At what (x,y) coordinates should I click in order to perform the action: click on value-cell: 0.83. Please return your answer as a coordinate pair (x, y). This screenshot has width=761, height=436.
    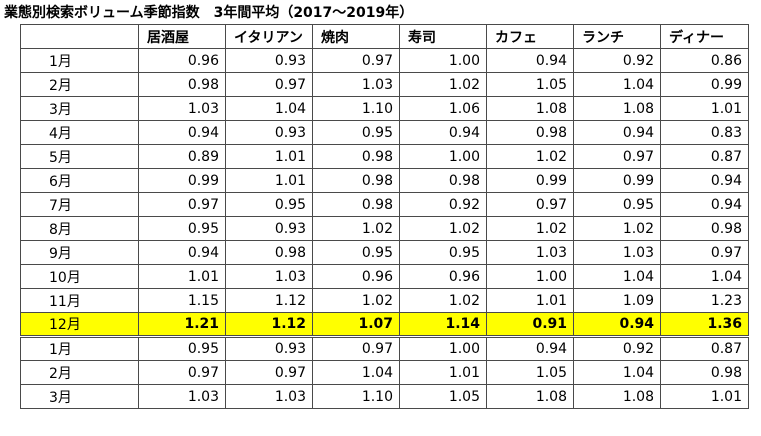
    Looking at the image, I should click on (704, 132).